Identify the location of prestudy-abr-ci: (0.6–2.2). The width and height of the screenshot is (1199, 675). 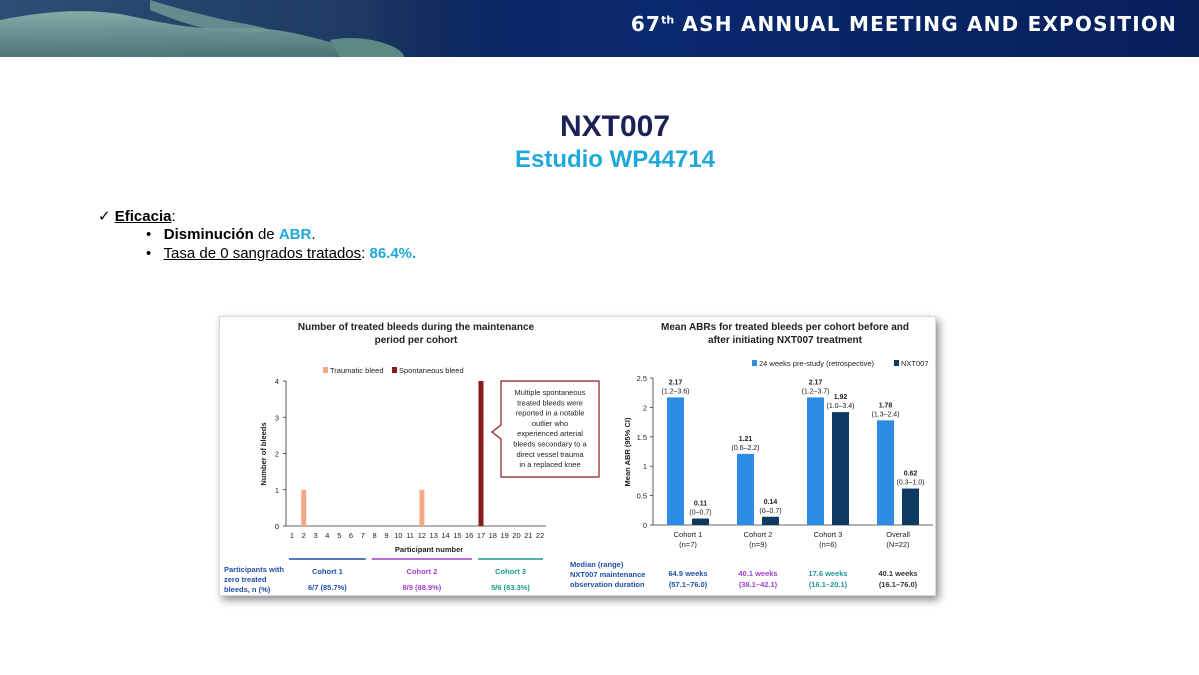
(745, 448).